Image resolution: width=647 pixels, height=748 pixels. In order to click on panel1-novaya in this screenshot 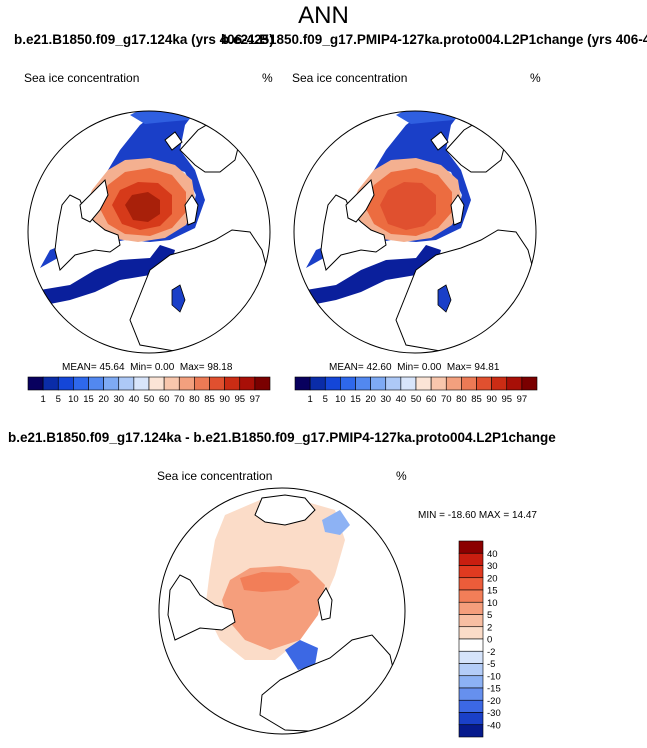, I will do `click(191, 210)`.